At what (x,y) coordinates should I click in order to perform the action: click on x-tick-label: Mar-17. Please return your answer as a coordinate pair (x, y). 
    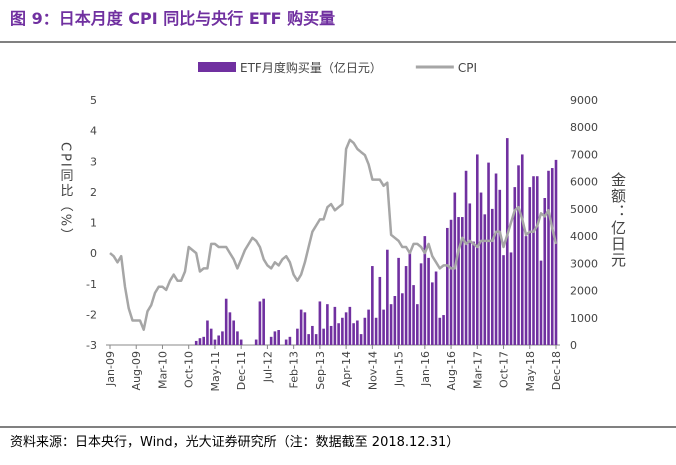
    Looking at the image, I should click on (477, 370).